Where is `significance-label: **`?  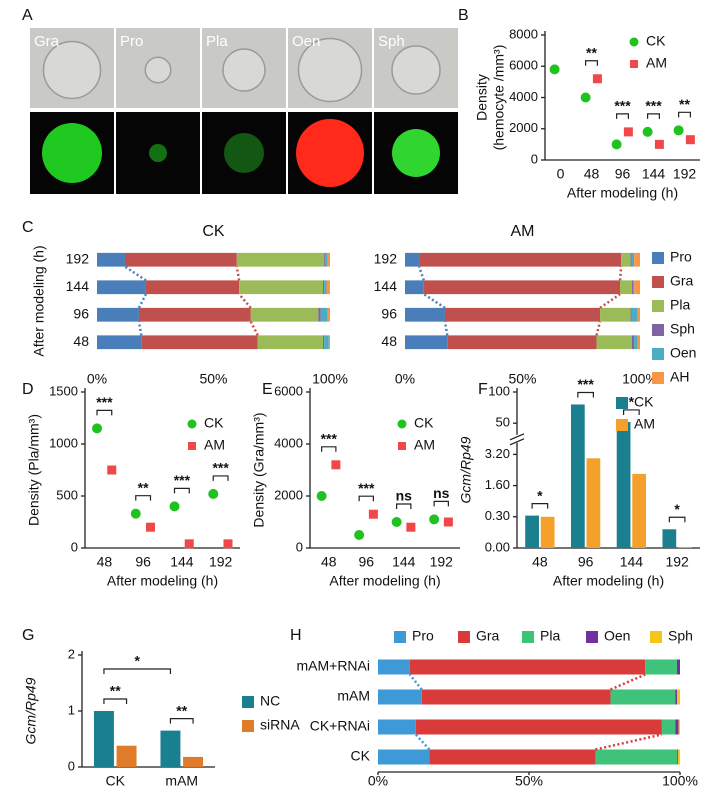
significance-label: ** is located at coordinates (591, 52).